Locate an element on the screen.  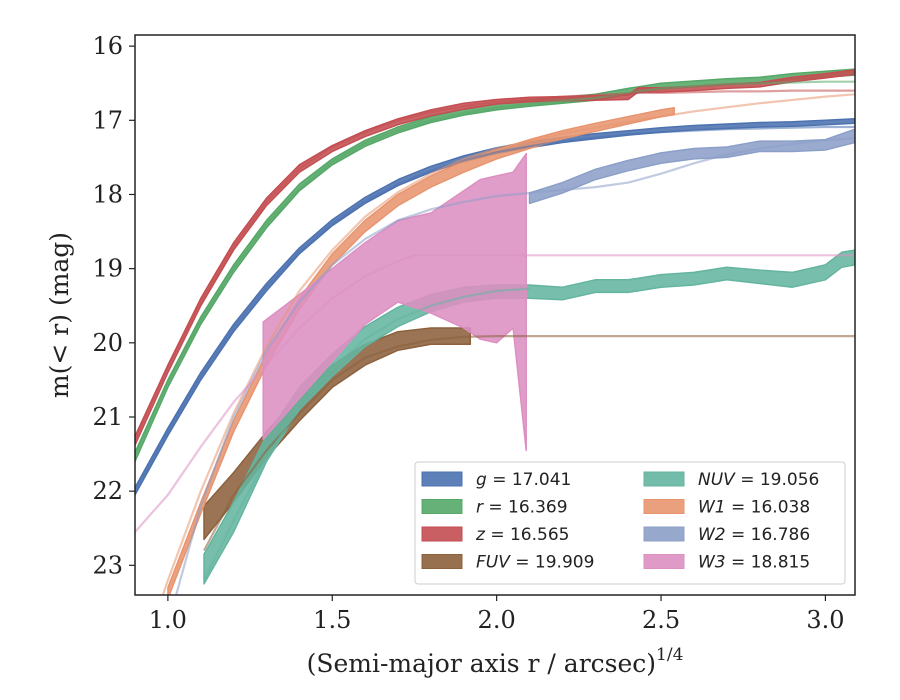
legend-label-nuv: NUV = 19.056 is located at coordinates (758, 480).